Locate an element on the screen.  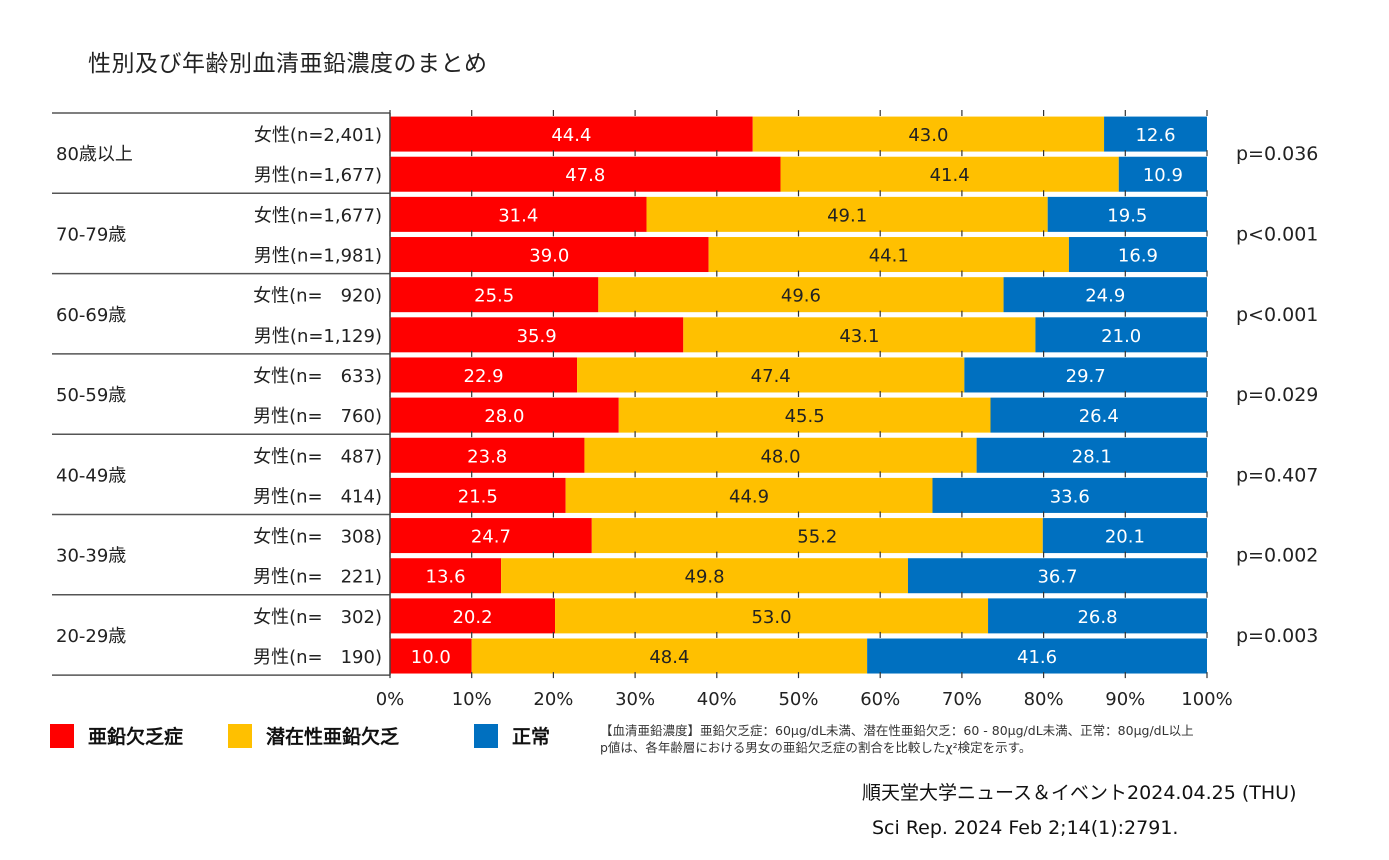
age-group-label: 70-79歳 is located at coordinates (91, 234).